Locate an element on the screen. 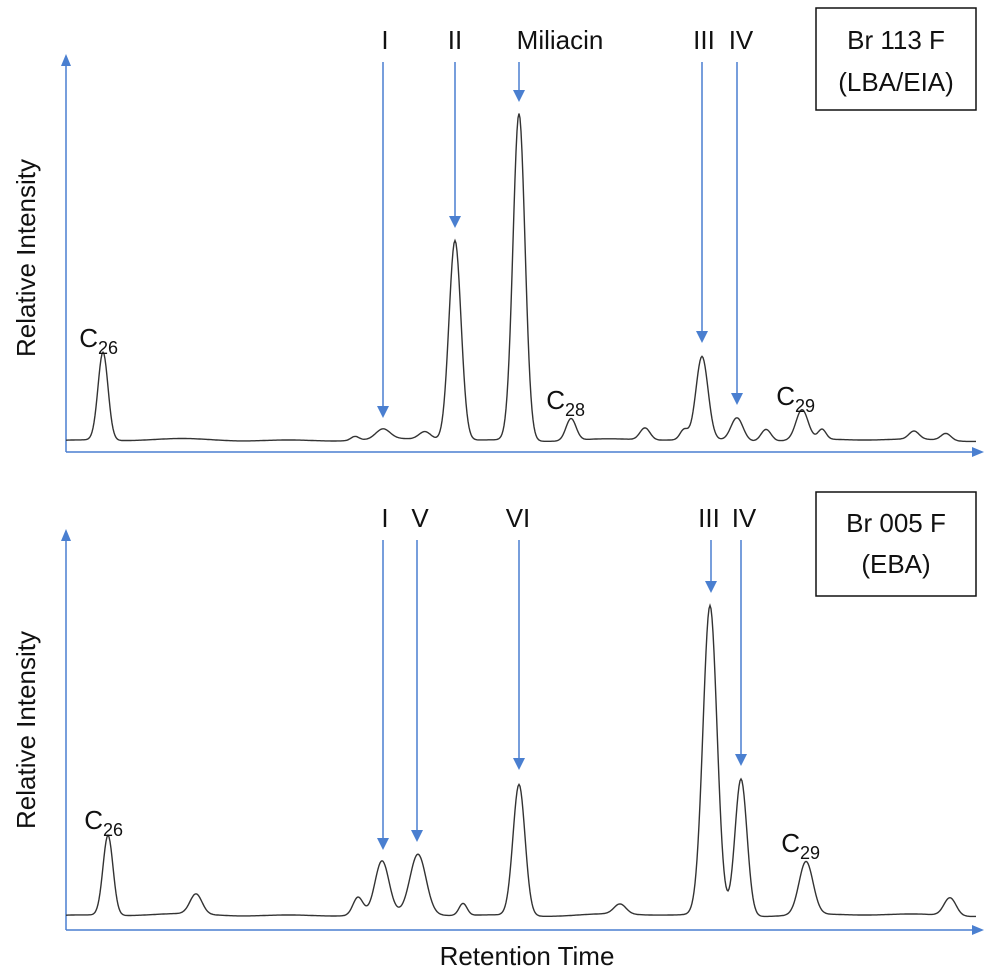 The width and height of the screenshot is (984, 973). sample-name: Br 113 F is located at coordinates (896, 40).